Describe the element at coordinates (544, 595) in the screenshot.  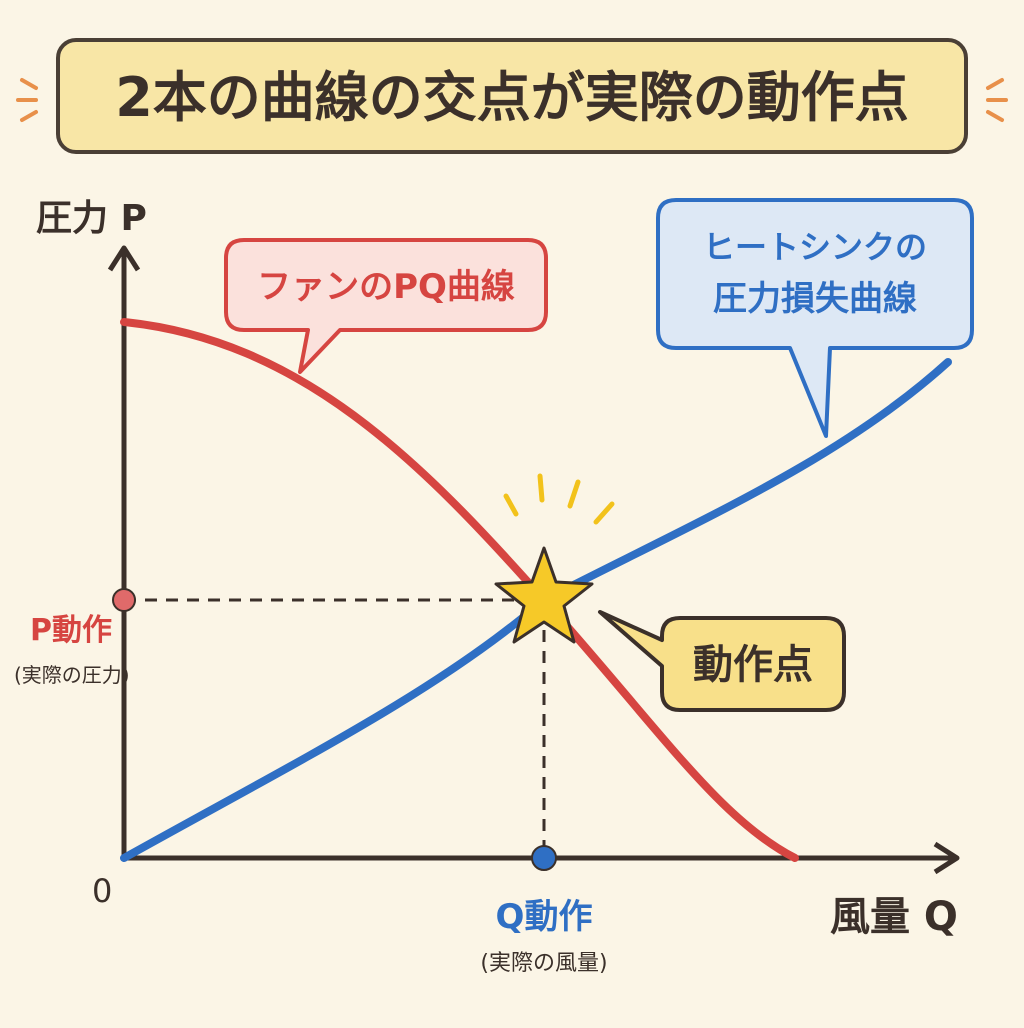
I see `operating-point-star-icon` at that location.